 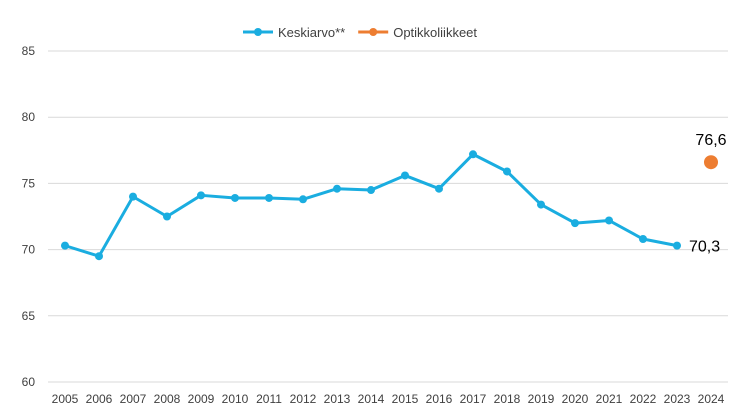 I want to click on x-tick-label: 2013, so click(x=337, y=399).